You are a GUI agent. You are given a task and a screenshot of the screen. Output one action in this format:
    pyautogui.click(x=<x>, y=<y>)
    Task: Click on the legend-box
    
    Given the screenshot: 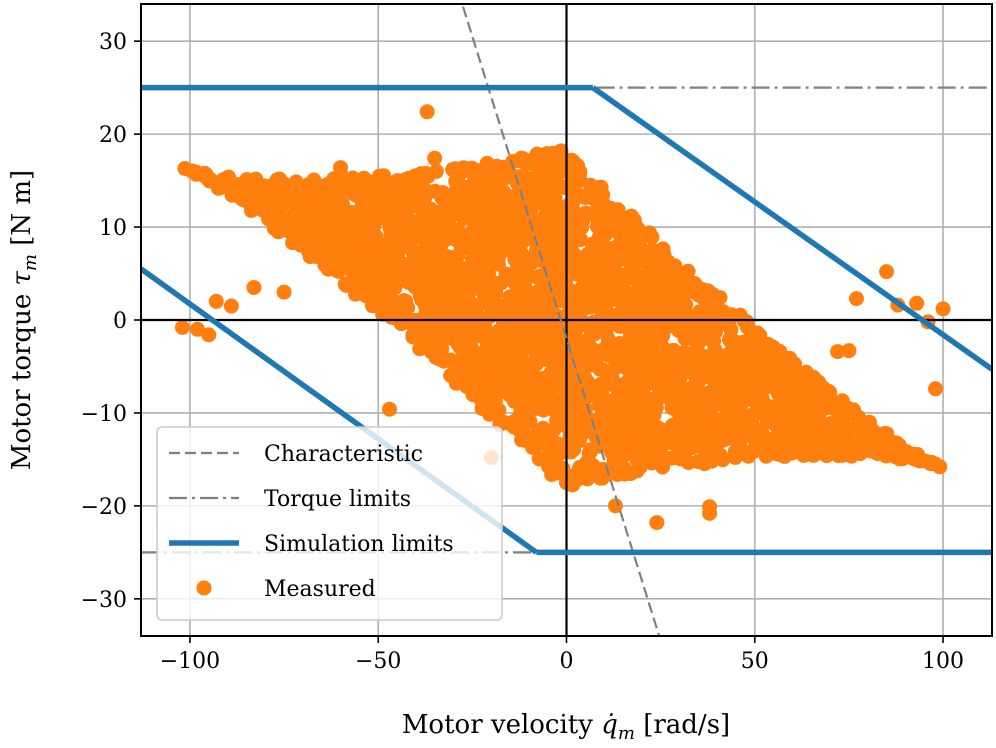 What is the action you would take?
    pyautogui.click(x=329, y=523)
    